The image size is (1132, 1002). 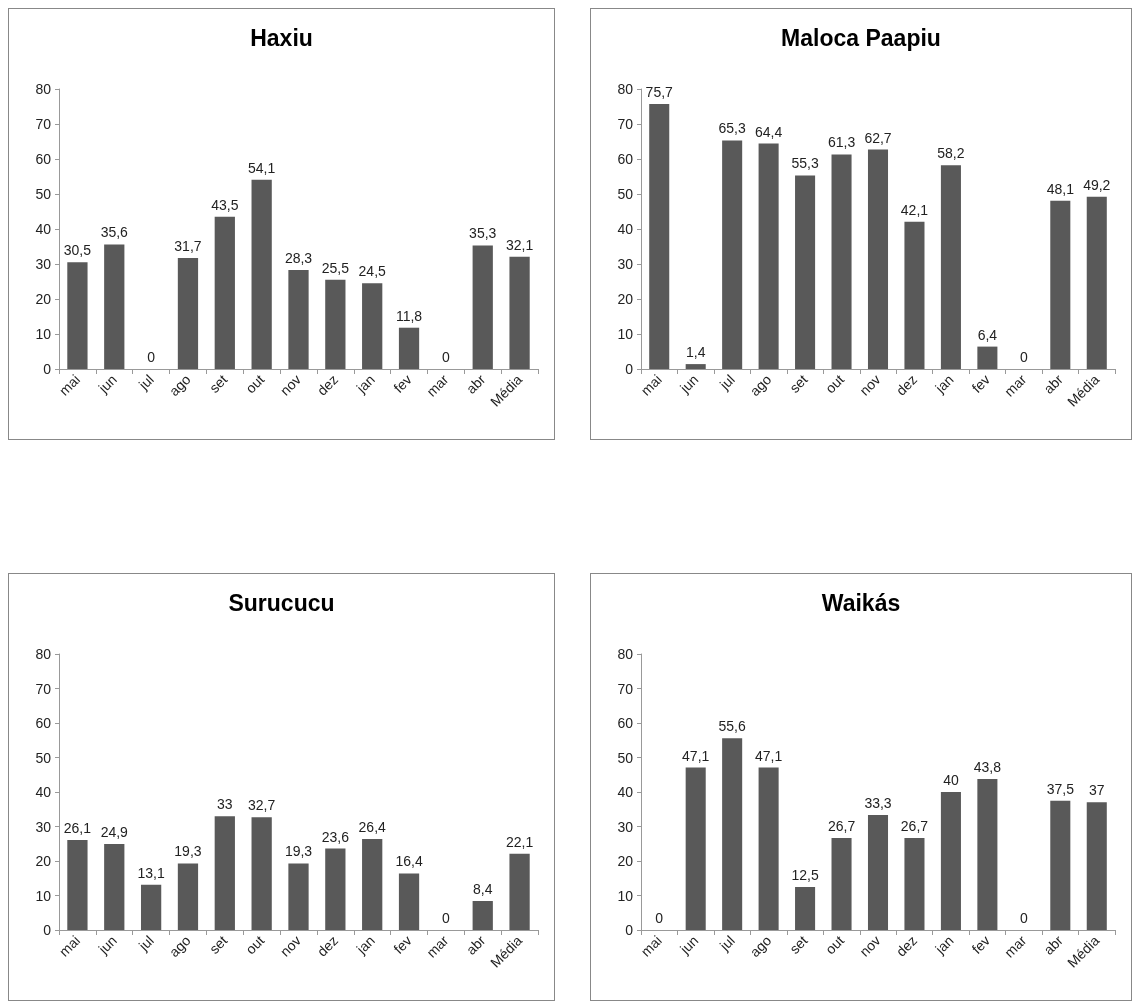 I want to click on data-label: 24,5, so click(x=372, y=271).